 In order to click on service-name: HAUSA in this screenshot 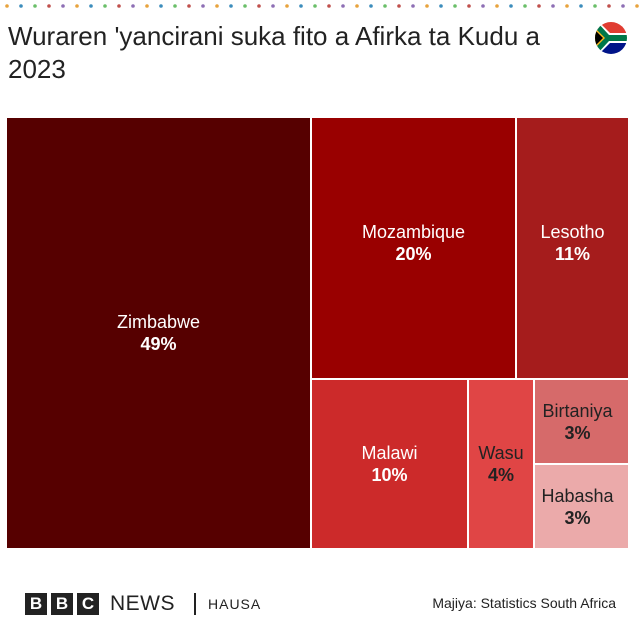, I will do `click(235, 604)`.